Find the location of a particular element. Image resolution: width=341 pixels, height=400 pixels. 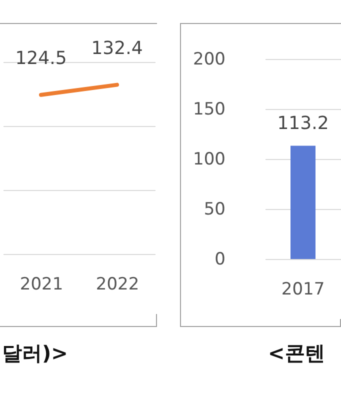

y-tick-label: 150 is located at coordinates (209, 110).